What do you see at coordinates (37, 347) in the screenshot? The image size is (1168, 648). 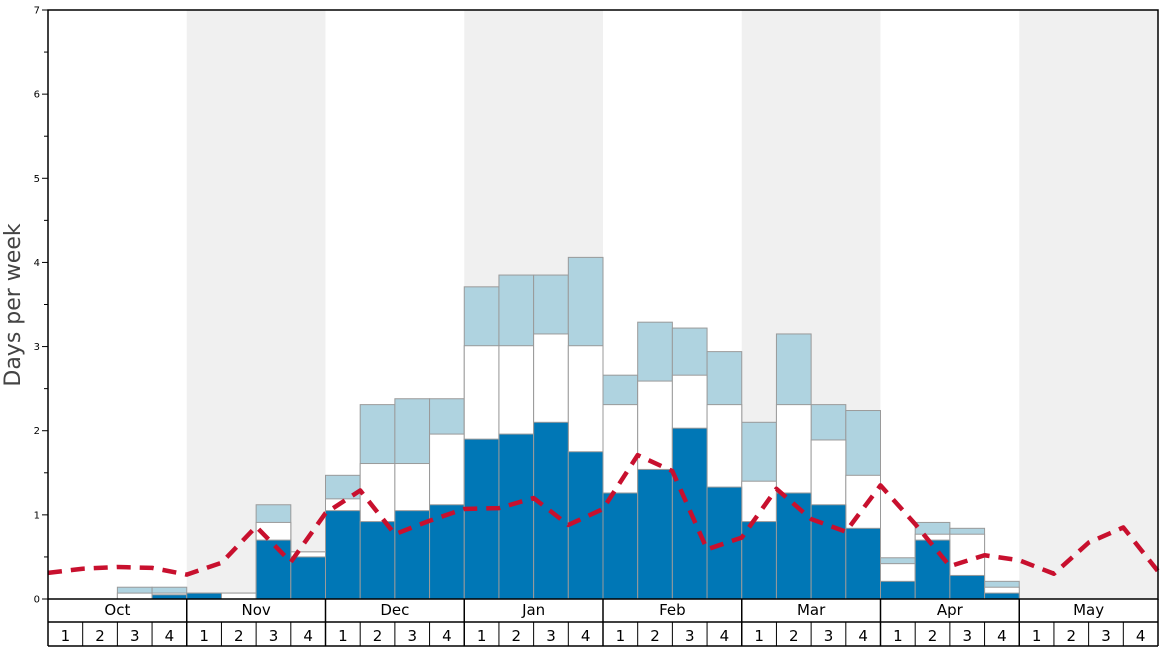 I see `y-tick-label: 3` at bounding box center [37, 347].